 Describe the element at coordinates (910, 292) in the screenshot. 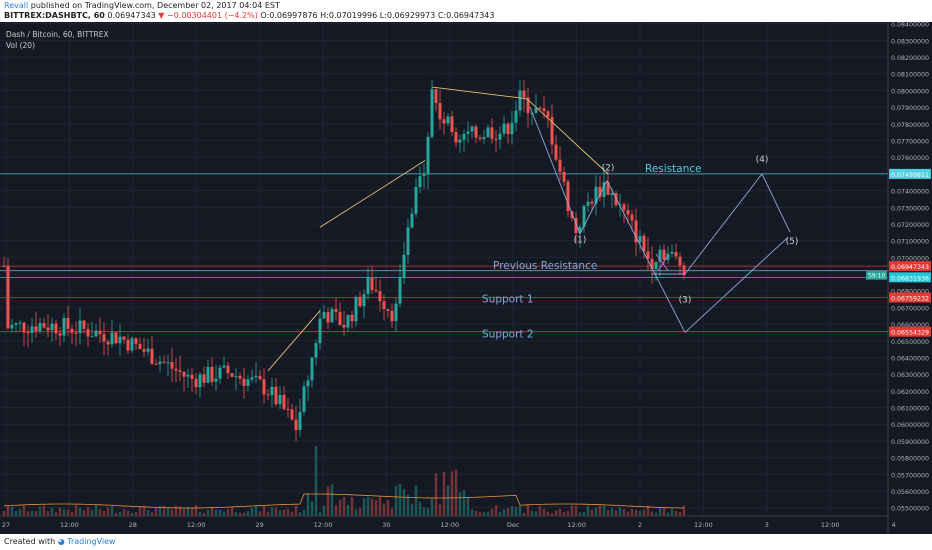

I see `y-tick-label: 0.06800000` at that location.